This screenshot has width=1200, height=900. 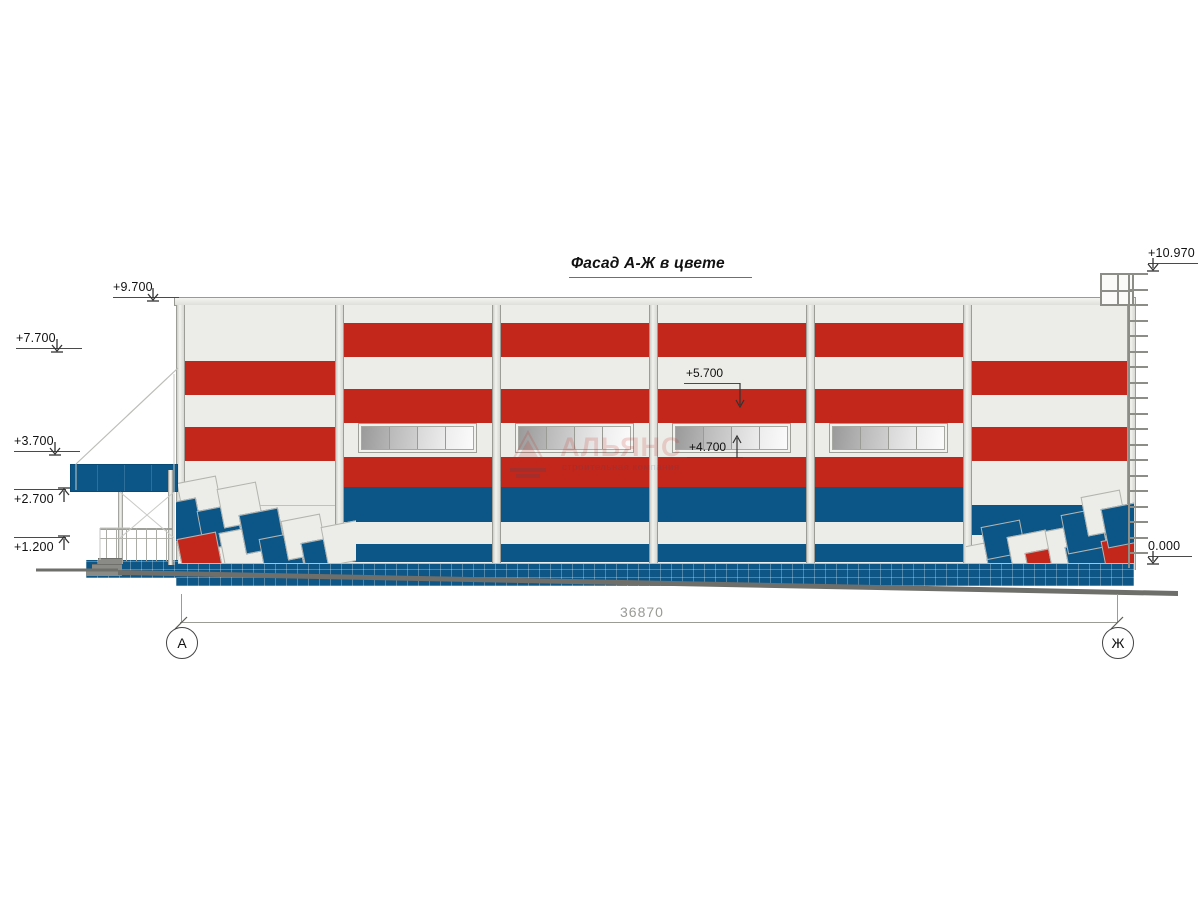 I want to click on level-mark-4700-label: +4.700, so click(x=708, y=447).